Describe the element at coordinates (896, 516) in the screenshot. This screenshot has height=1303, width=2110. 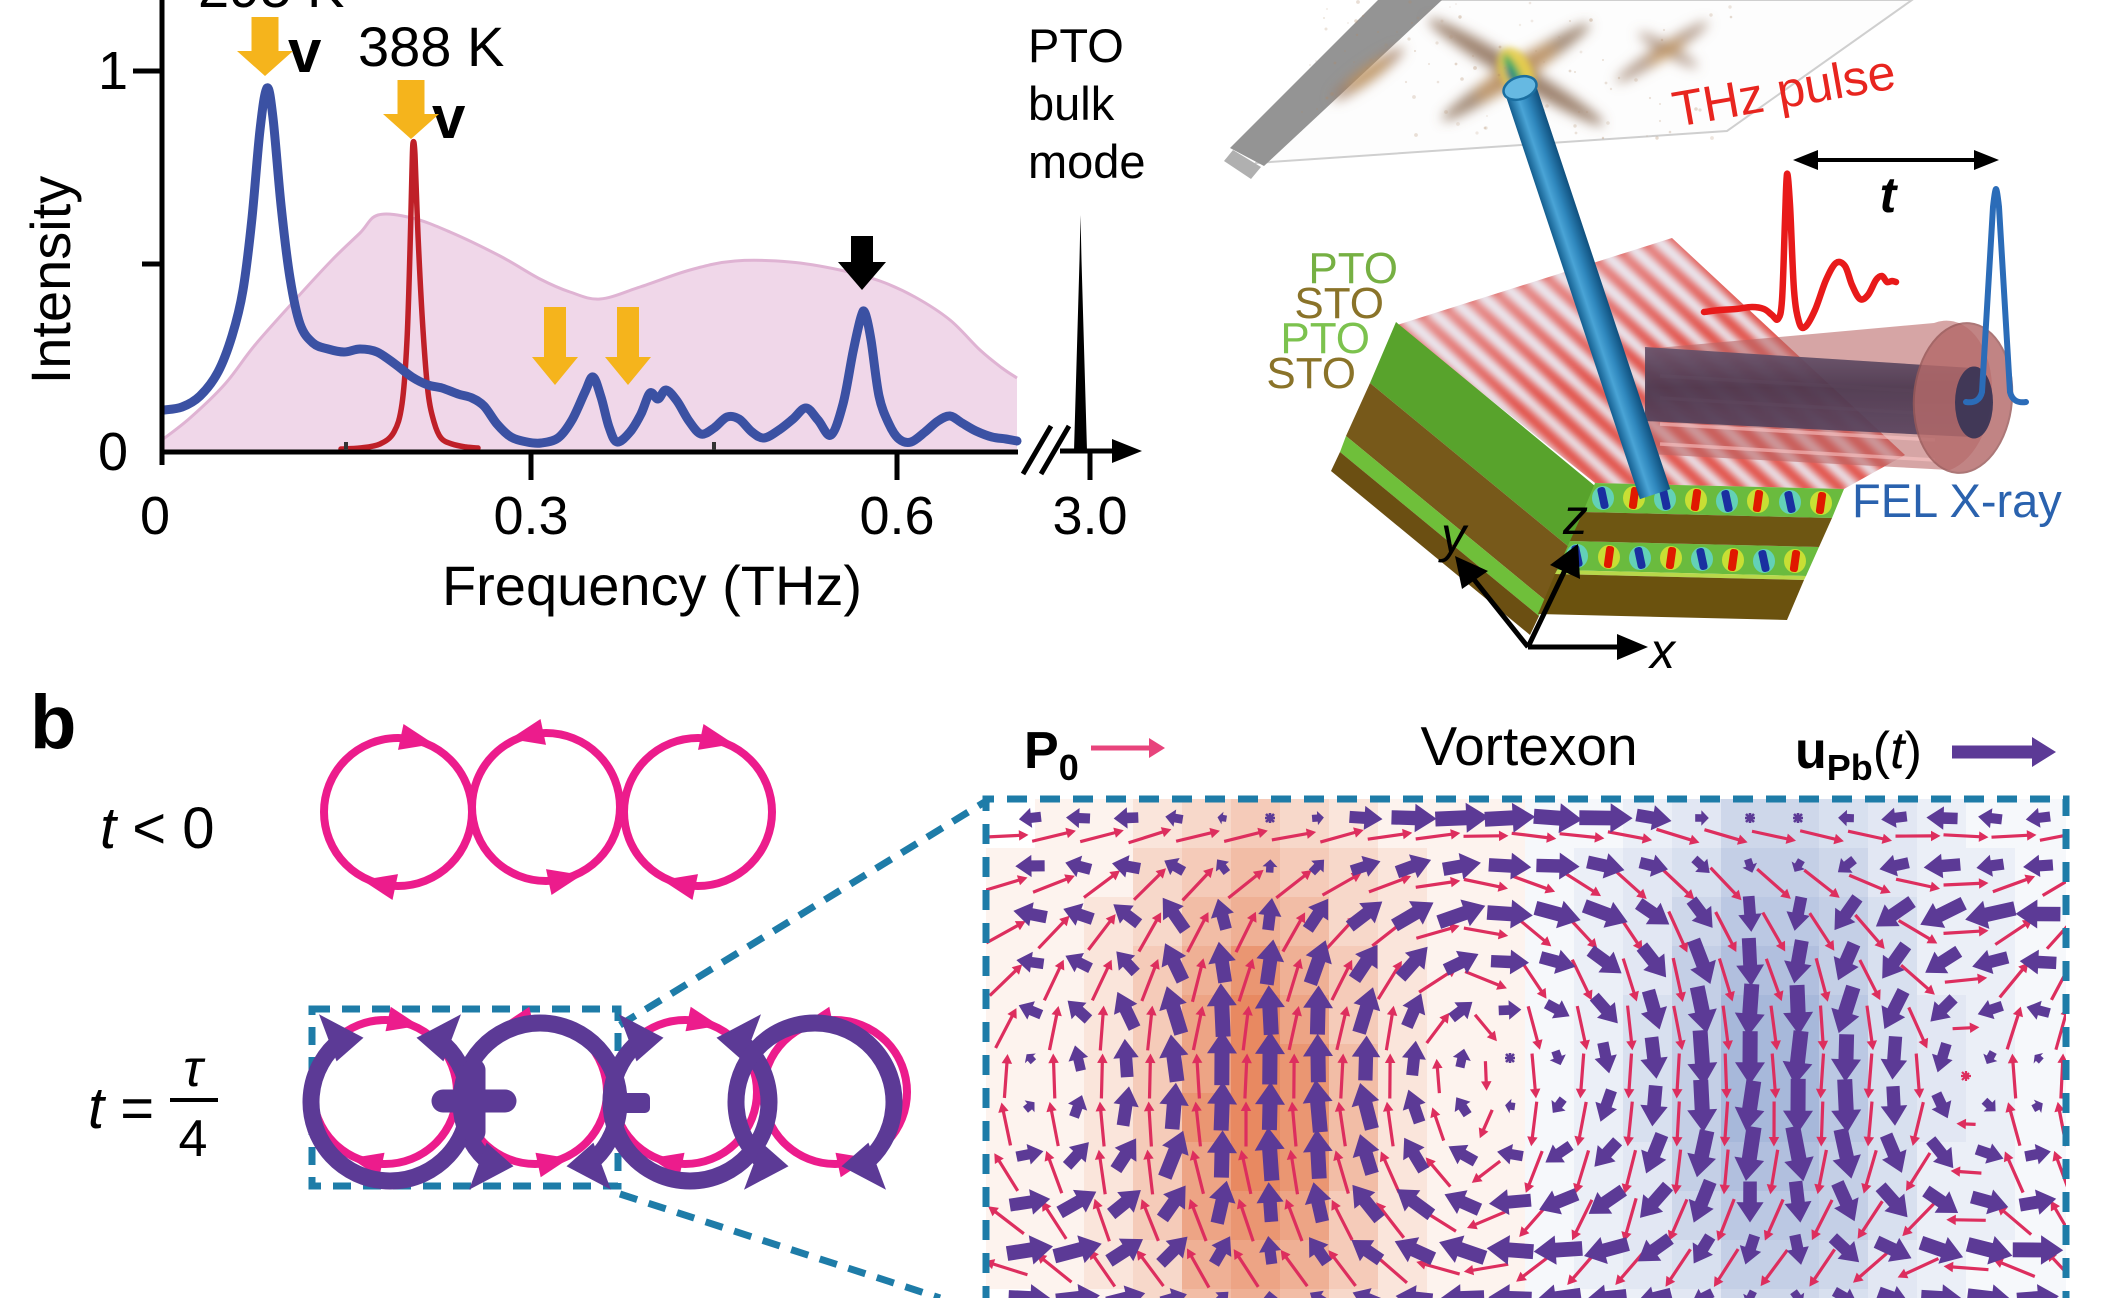
I see `svg-text: 0.6` at that location.